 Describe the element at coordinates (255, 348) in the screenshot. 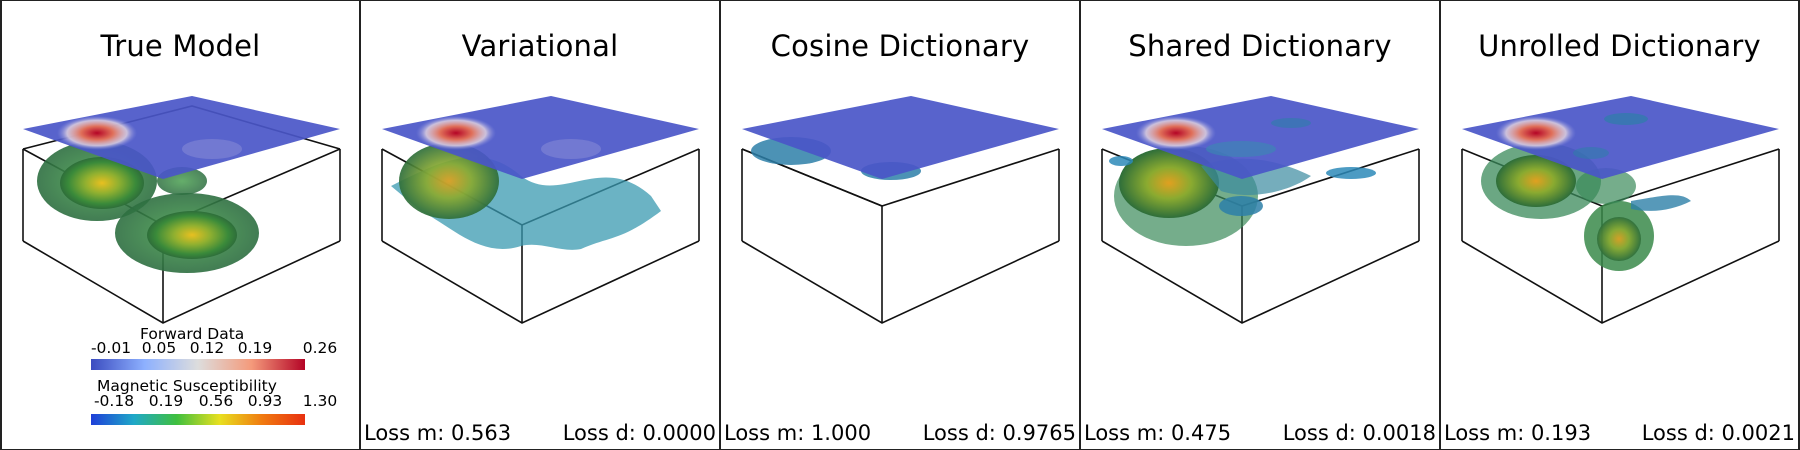

I see `forward-colorbar-tick: 0.19` at that location.